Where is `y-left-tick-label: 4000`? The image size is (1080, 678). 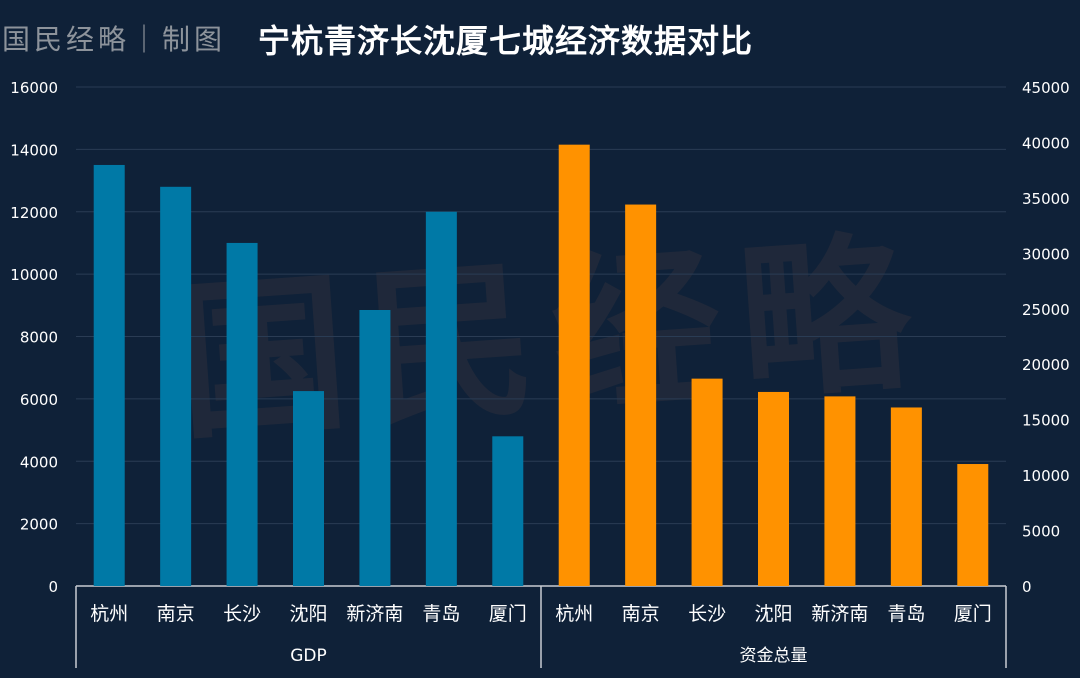
y-left-tick-label: 4000 is located at coordinates (39, 462).